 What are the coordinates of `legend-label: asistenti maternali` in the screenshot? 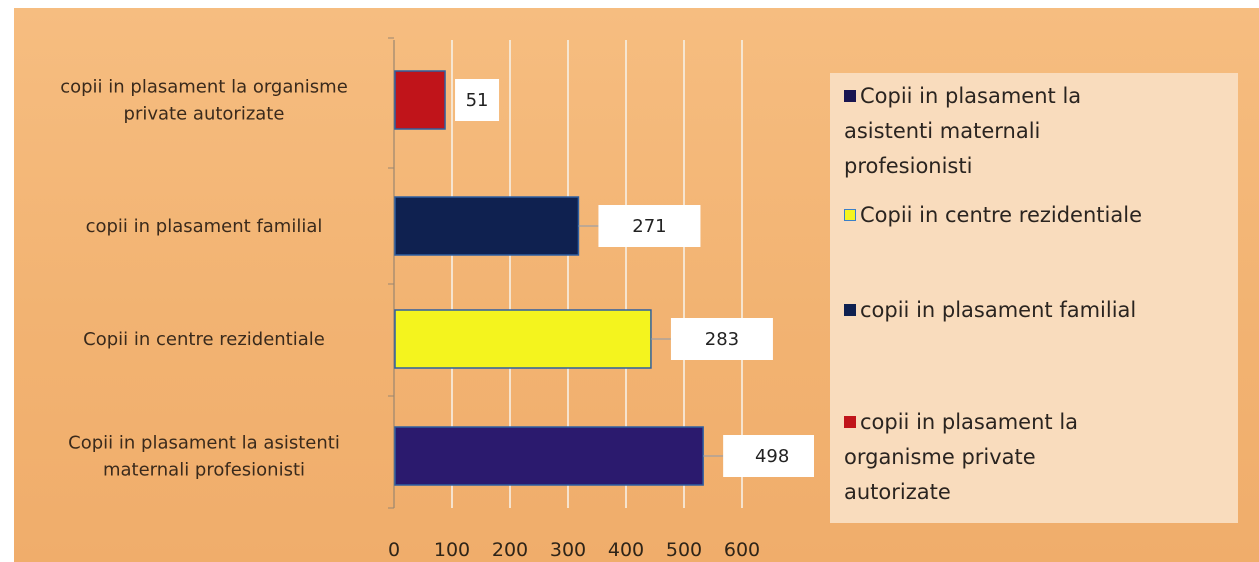 It's located at (942, 131).